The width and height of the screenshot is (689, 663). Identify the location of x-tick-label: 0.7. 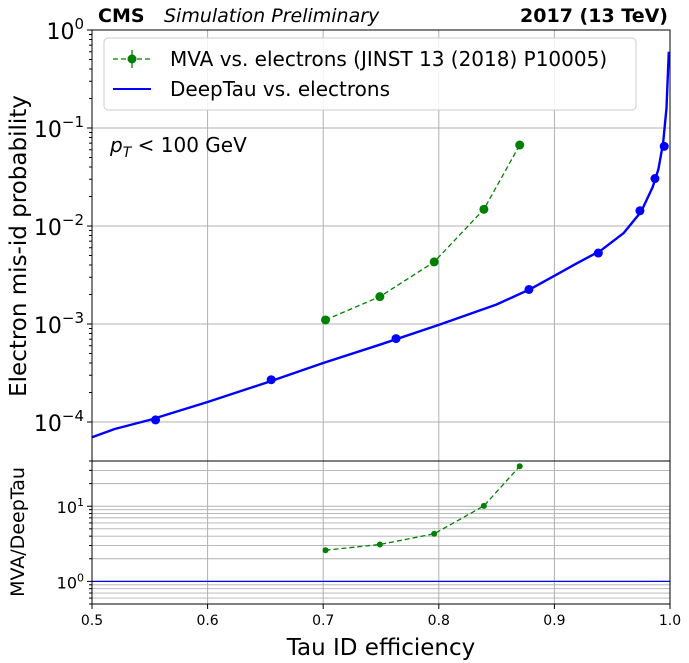
(323, 621).